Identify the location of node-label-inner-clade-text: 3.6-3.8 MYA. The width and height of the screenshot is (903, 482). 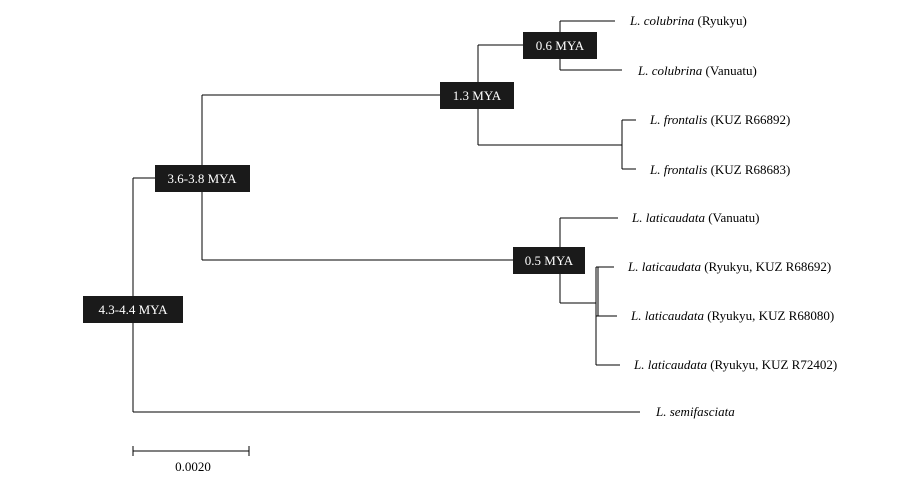
(203, 178).